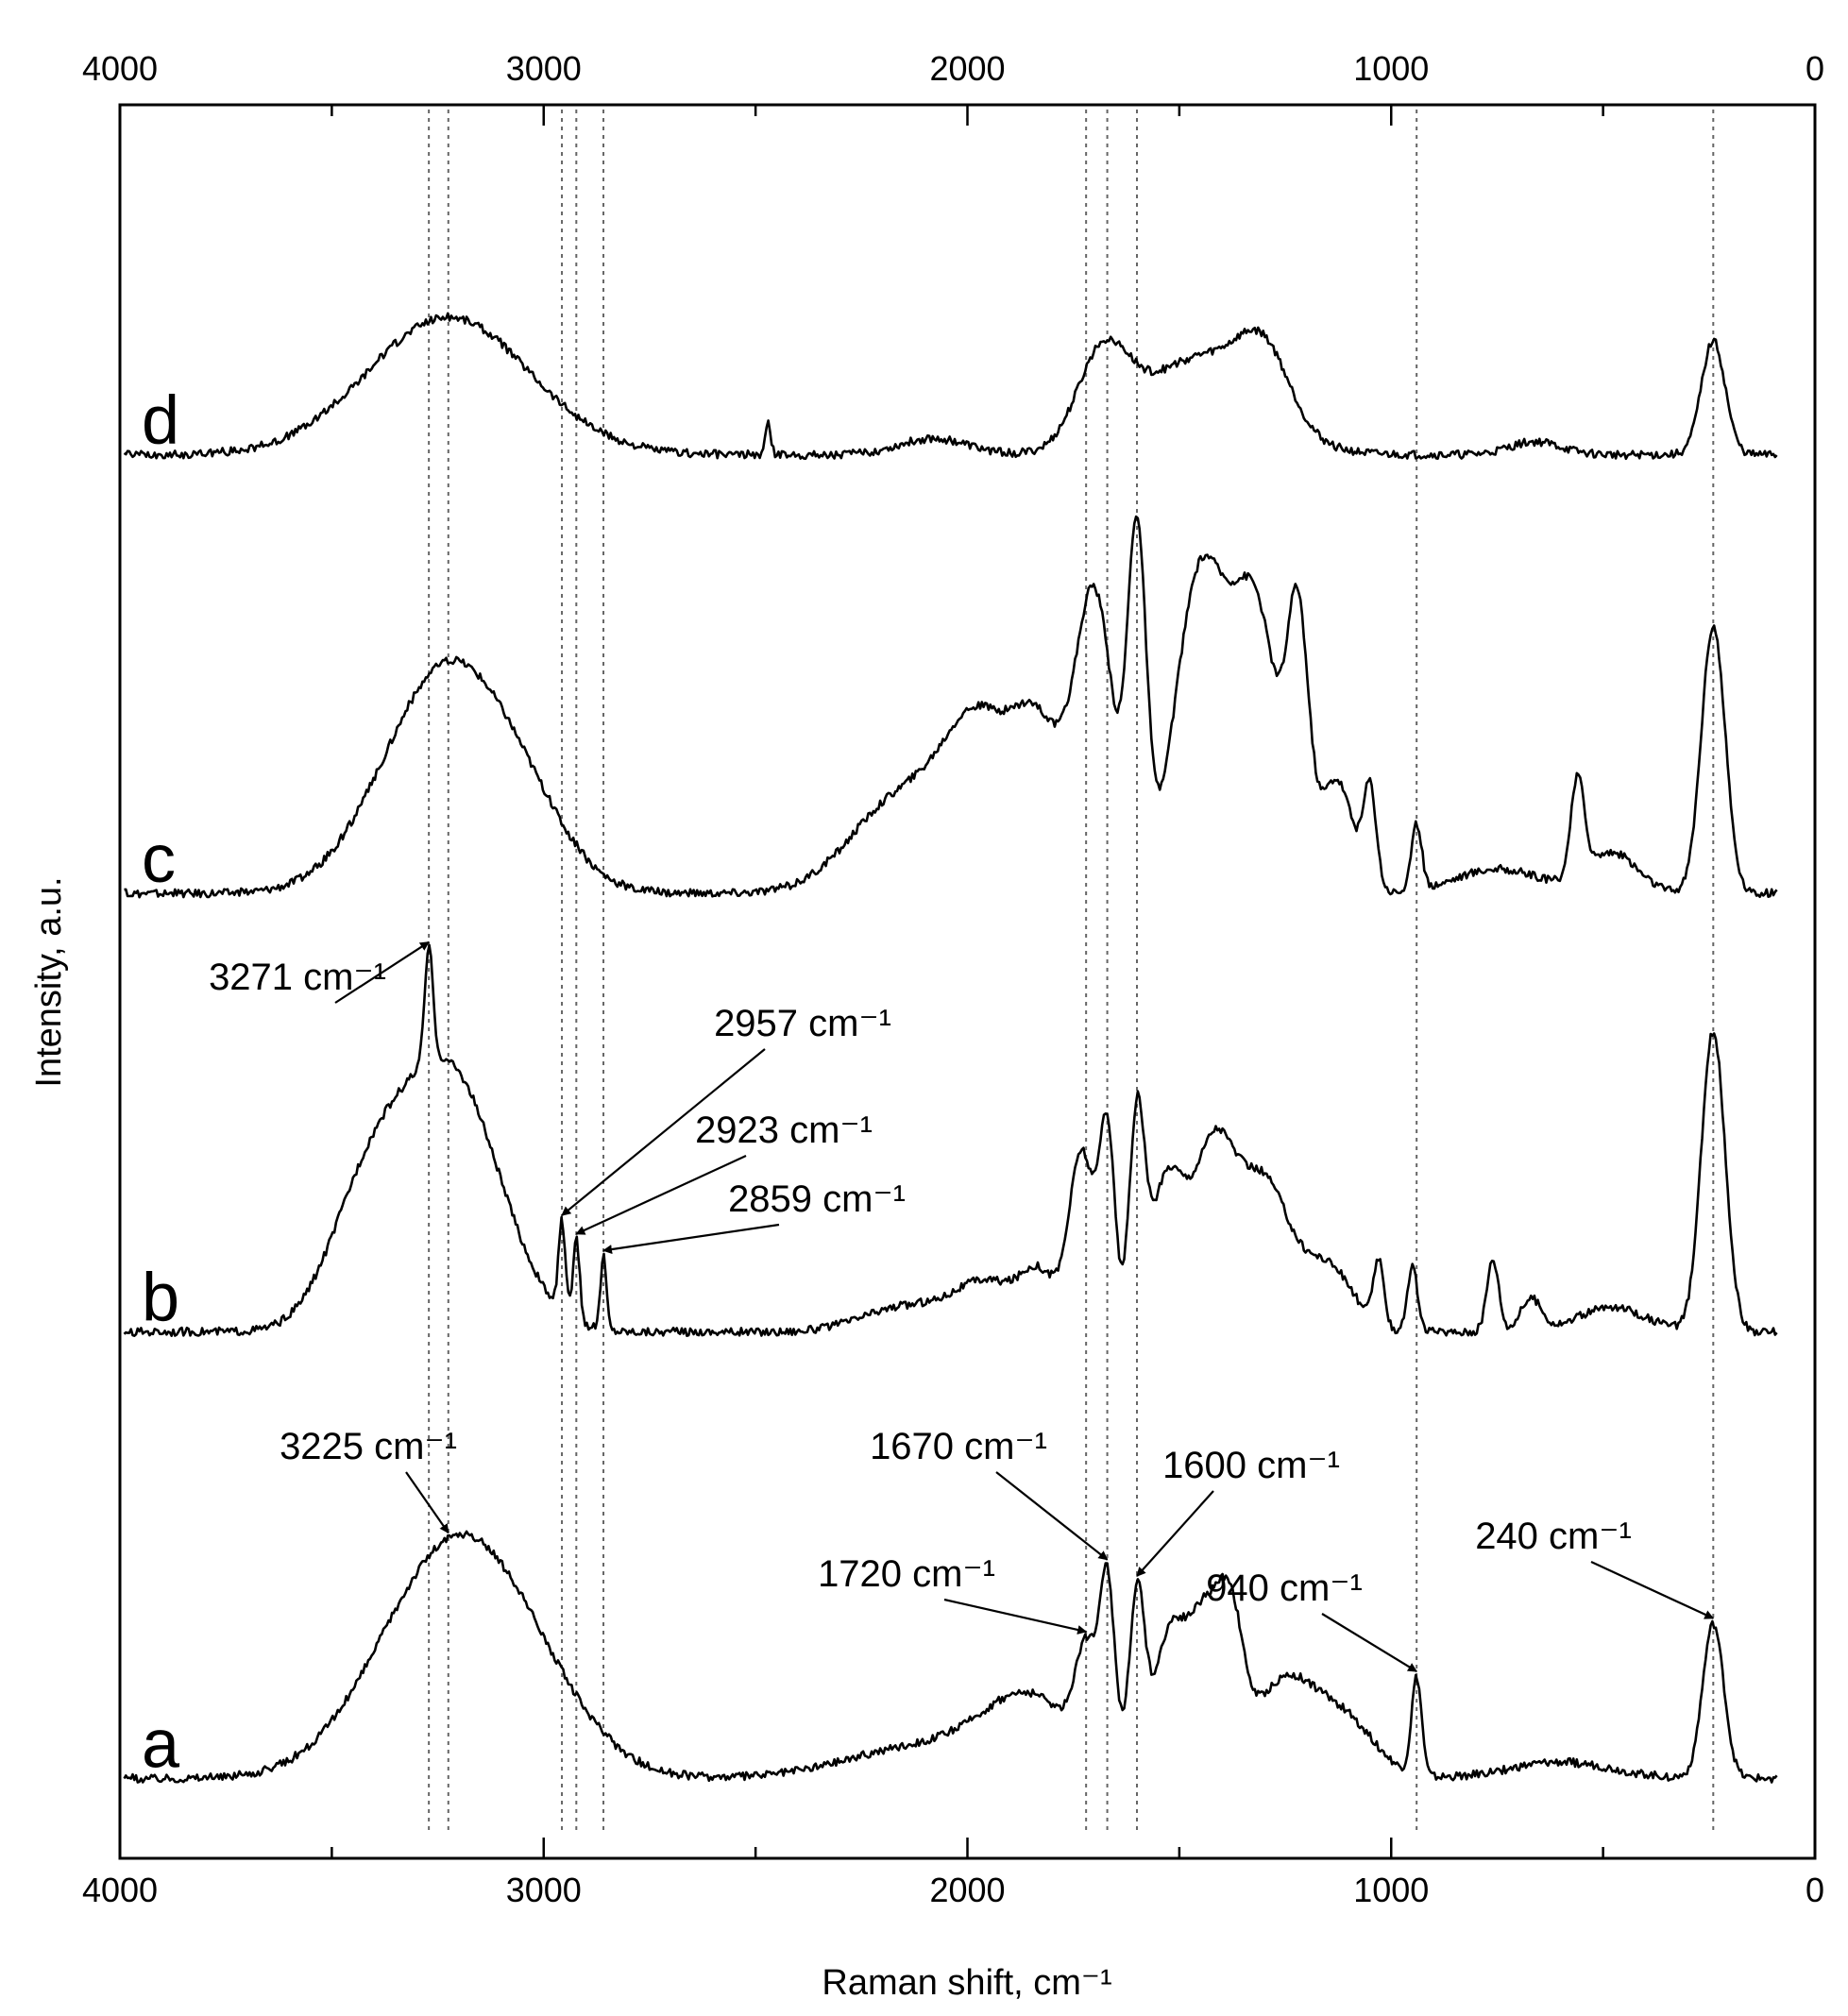  I want to click on x-tick-label-bottom: 2000, so click(967, 1890).